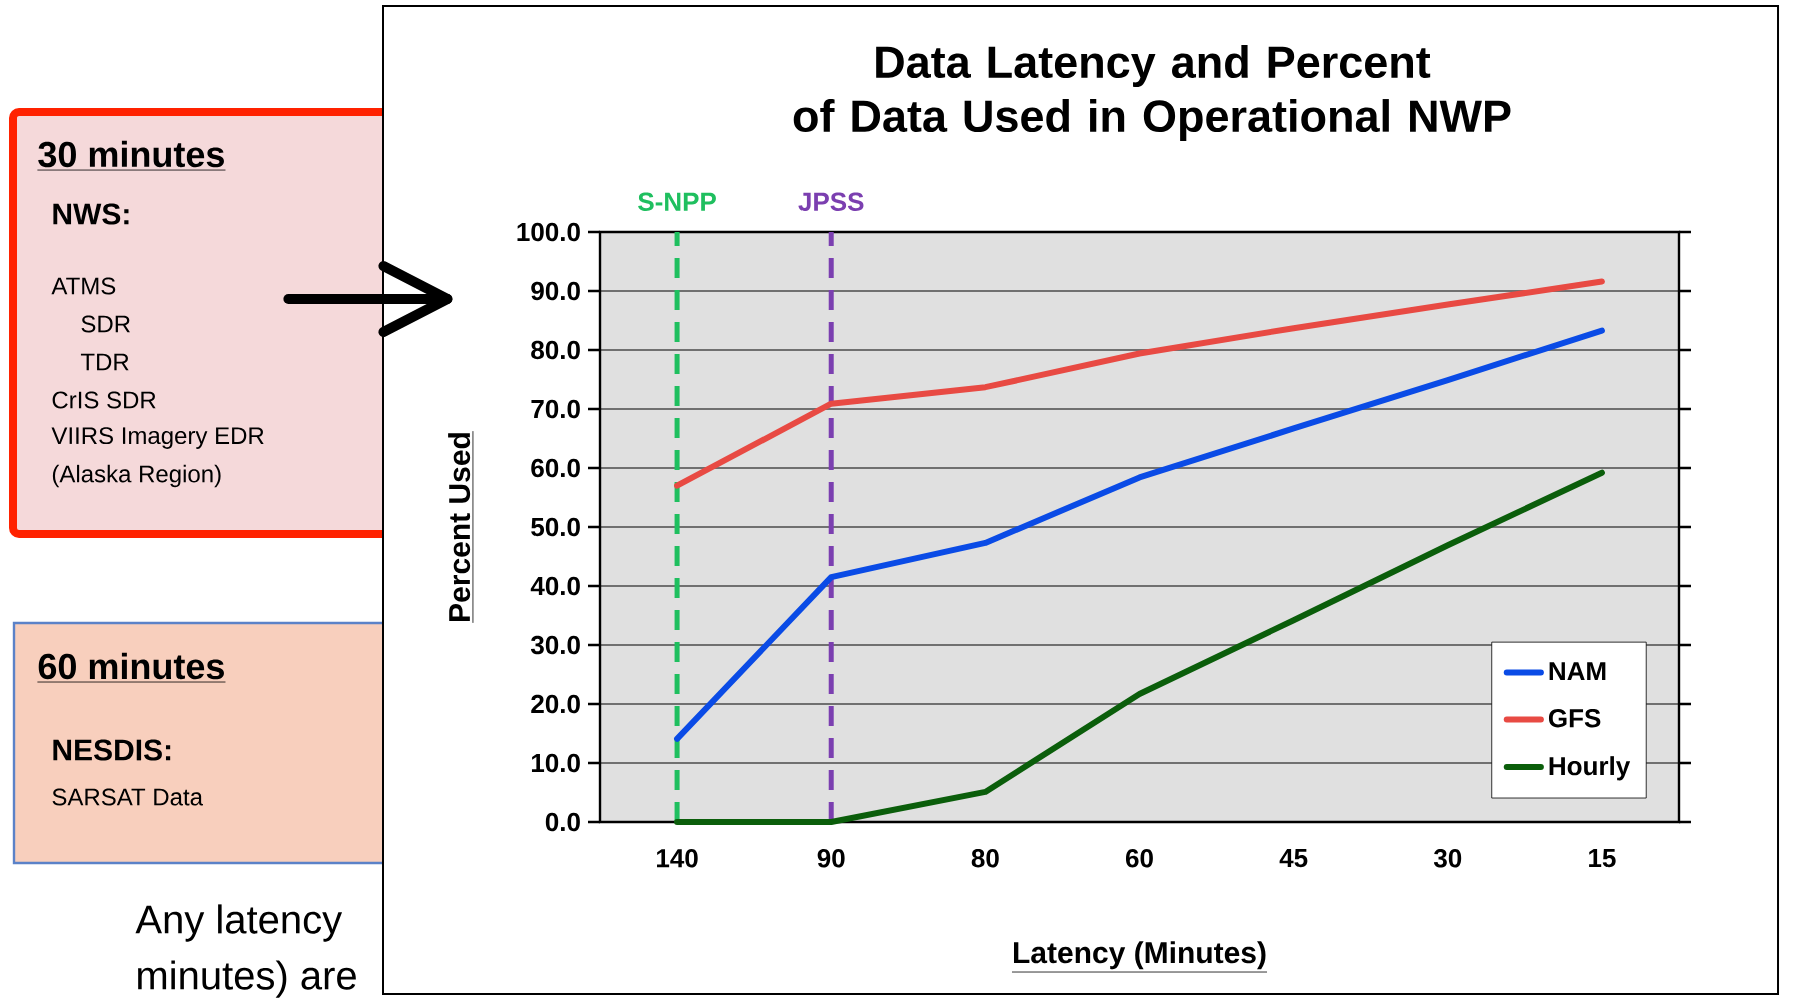 The height and width of the screenshot is (998, 1816). What do you see at coordinates (459, 527) in the screenshot?
I see `y-axis-title: Percent Used` at bounding box center [459, 527].